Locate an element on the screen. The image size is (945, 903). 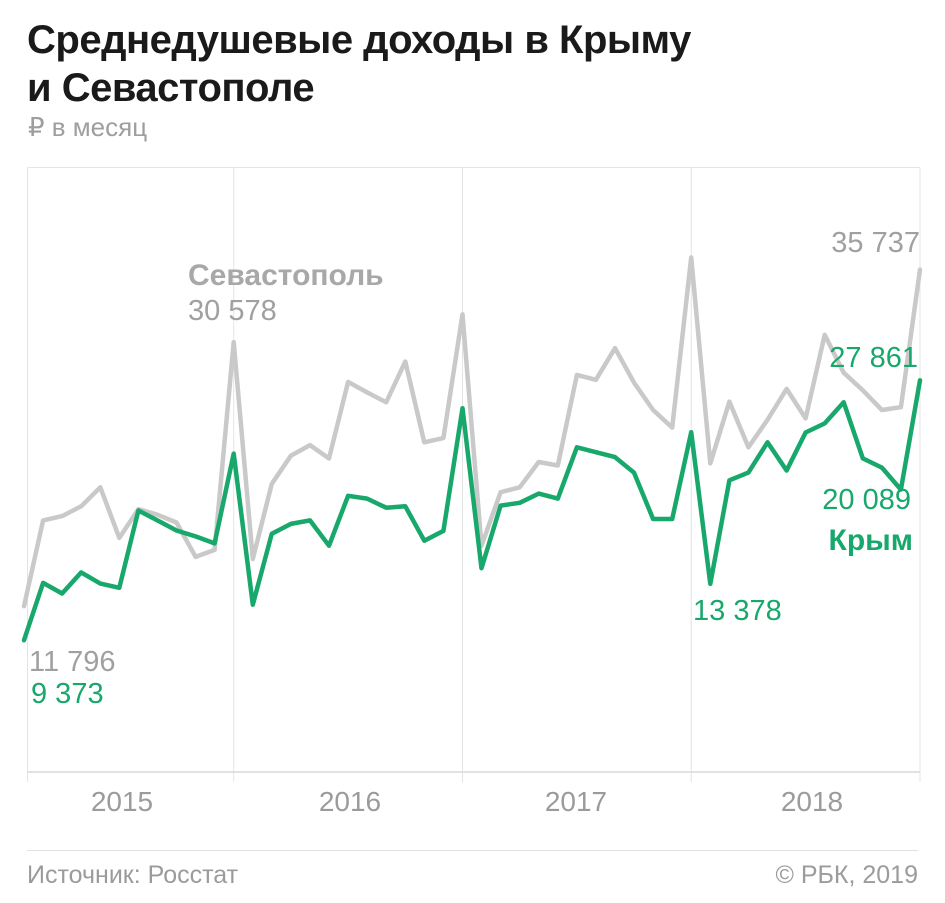
value-label-sevastopol-dec2015: 30 578 is located at coordinates (232, 311).